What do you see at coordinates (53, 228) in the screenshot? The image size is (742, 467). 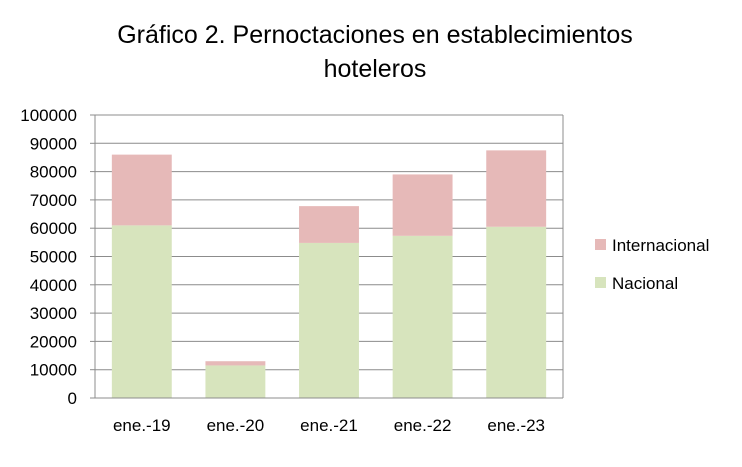 I see `y-tick-label: 60000` at bounding box center [53, 228].